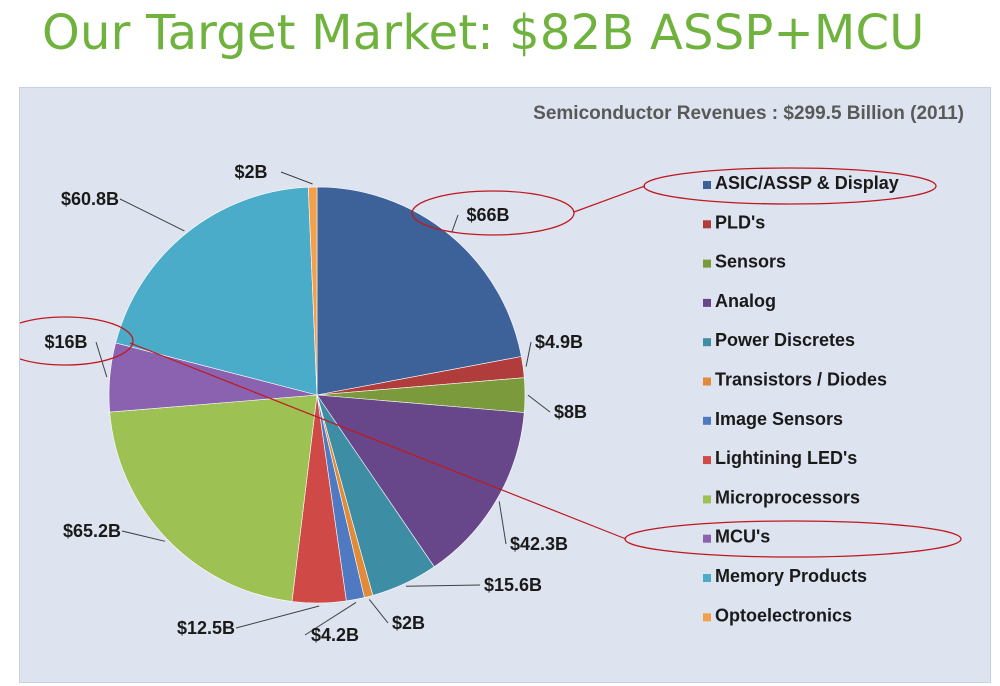  Describe the element at coordinates (378, 441) in the screenshot. I see `highlight-connector-mcu` at that location.